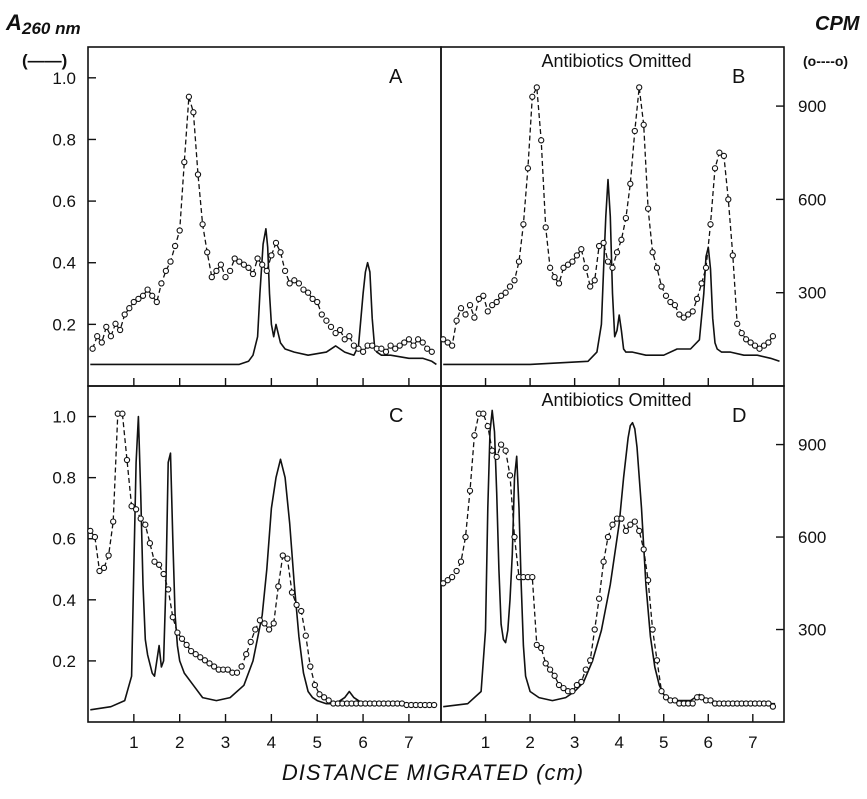 Image resolution: width=867 pixels, height=799 pixels. Describe the element at coordinates (64, 478) in the screenshot. I see `left-tick-label: 0.8` at that location.